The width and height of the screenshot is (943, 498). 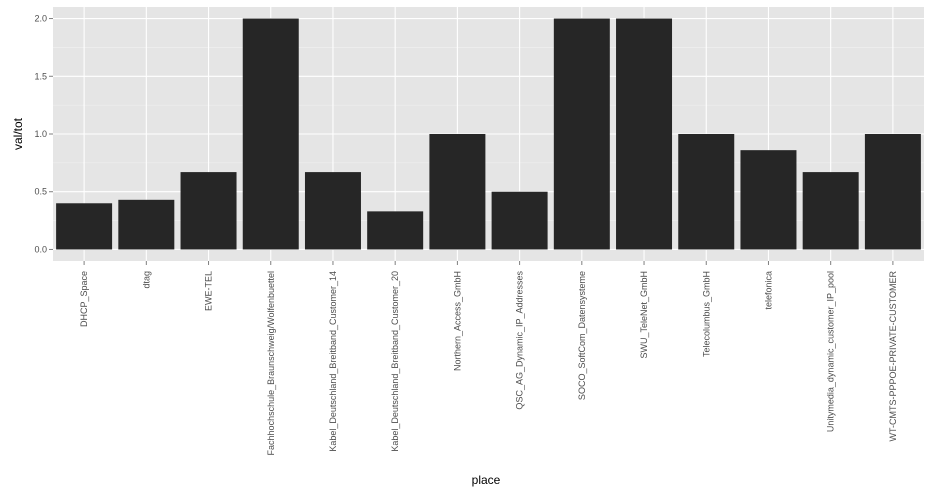 I want to click on x-tick-label: DHCP_Space, so click(x=84, y=299).